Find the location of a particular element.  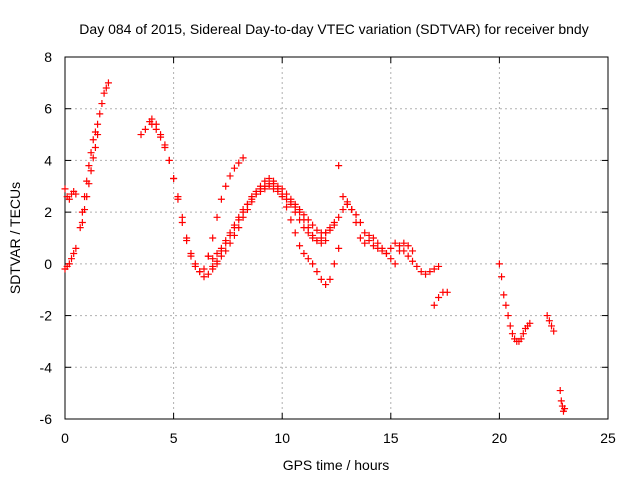

x-tick-label: 20 is located at coordinates (500, 438).